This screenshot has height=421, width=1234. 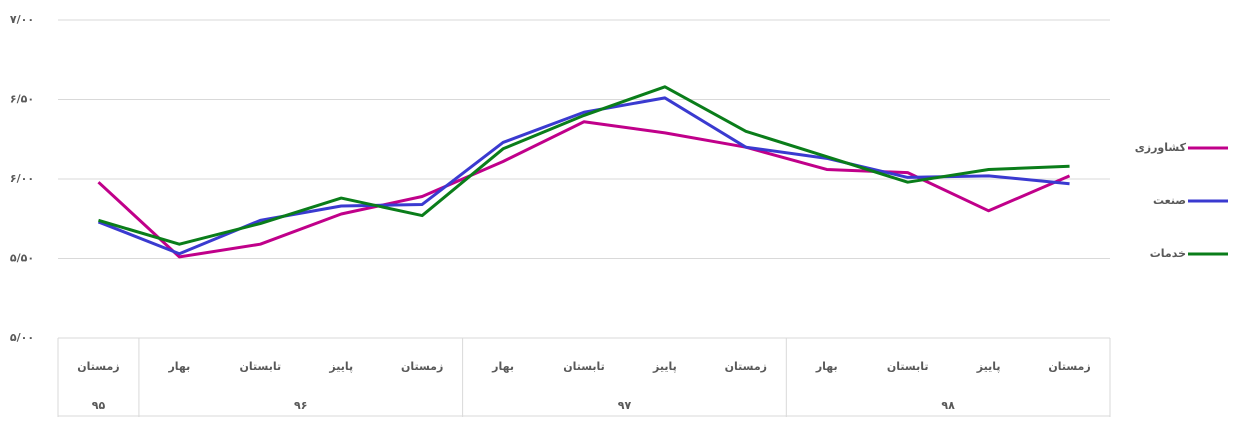 What do you see at coordinates (625, 405) in the screenshot?
I see `x-group-label: ۹۷` at bounding box center [625, 405].